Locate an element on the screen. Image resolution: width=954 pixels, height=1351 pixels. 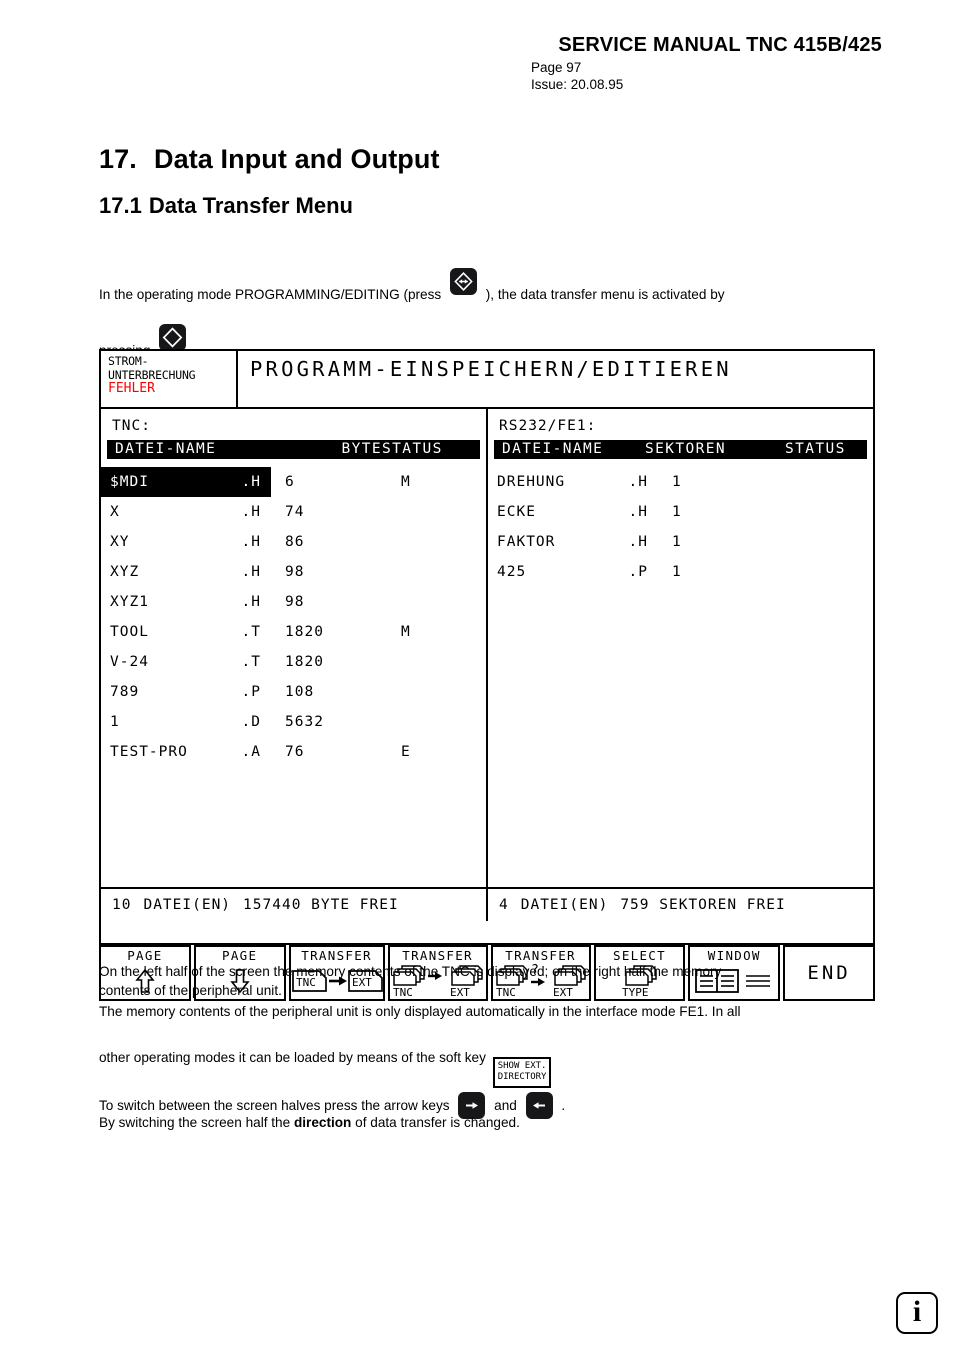
tnc-device-label: TNC: is located at coordinates (293, 421).